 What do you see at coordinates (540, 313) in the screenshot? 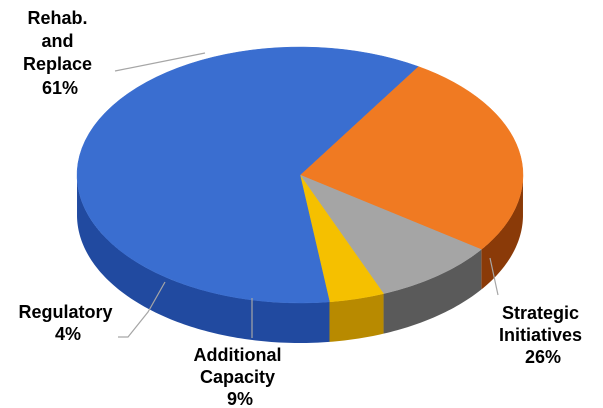
I see `label-strategic-line-1: Strategic` at bounding box center [540, 313].